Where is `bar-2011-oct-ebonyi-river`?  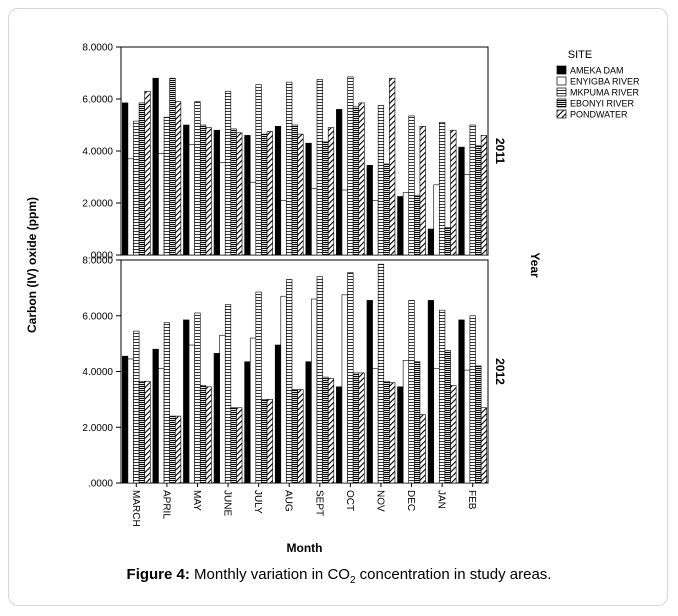
bar-2011-oct-ebonyi-river is located at coordinates (356, 181).